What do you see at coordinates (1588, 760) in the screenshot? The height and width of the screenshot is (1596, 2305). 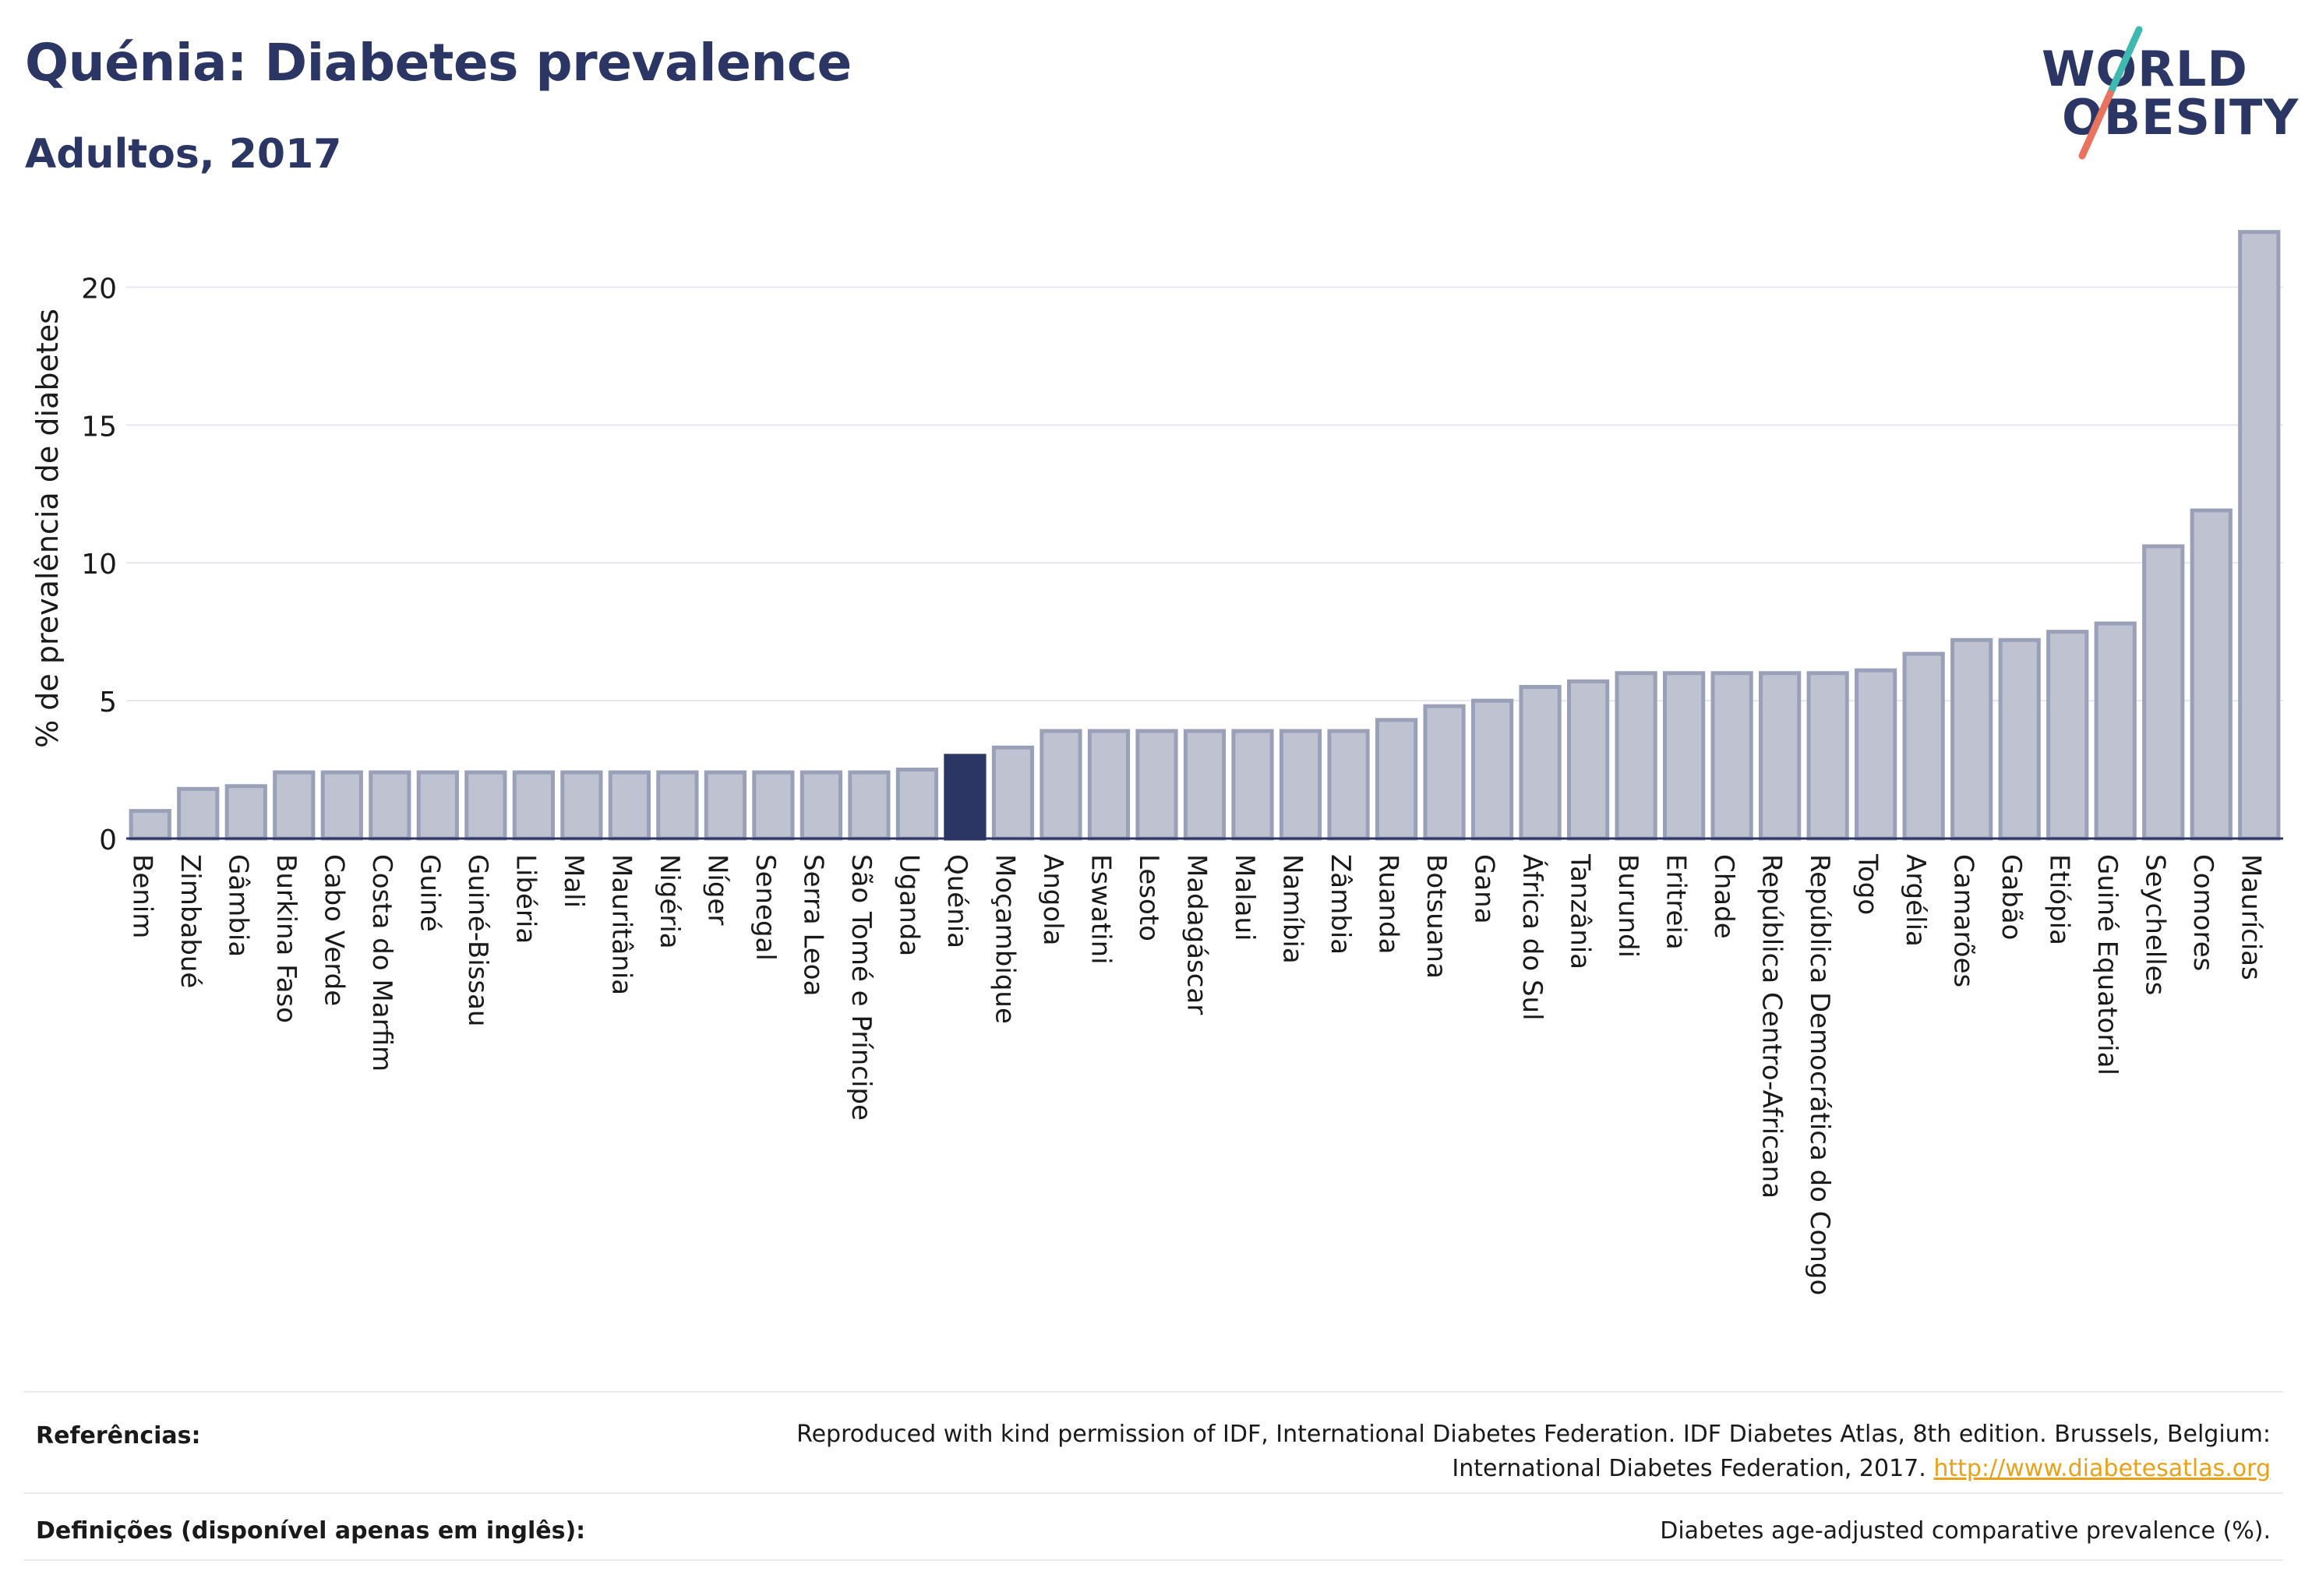 I see `bar-tanzânia` at bounding box center [1588, 760].